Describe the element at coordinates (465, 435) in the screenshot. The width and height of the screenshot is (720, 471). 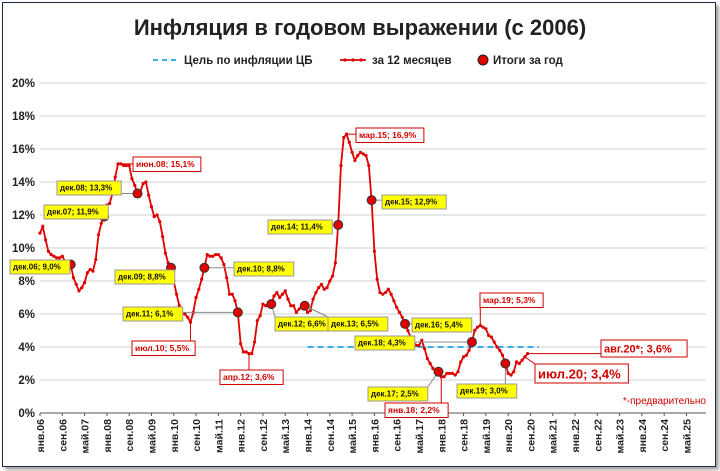
I see `x-tick-label: сен.18` at that location.